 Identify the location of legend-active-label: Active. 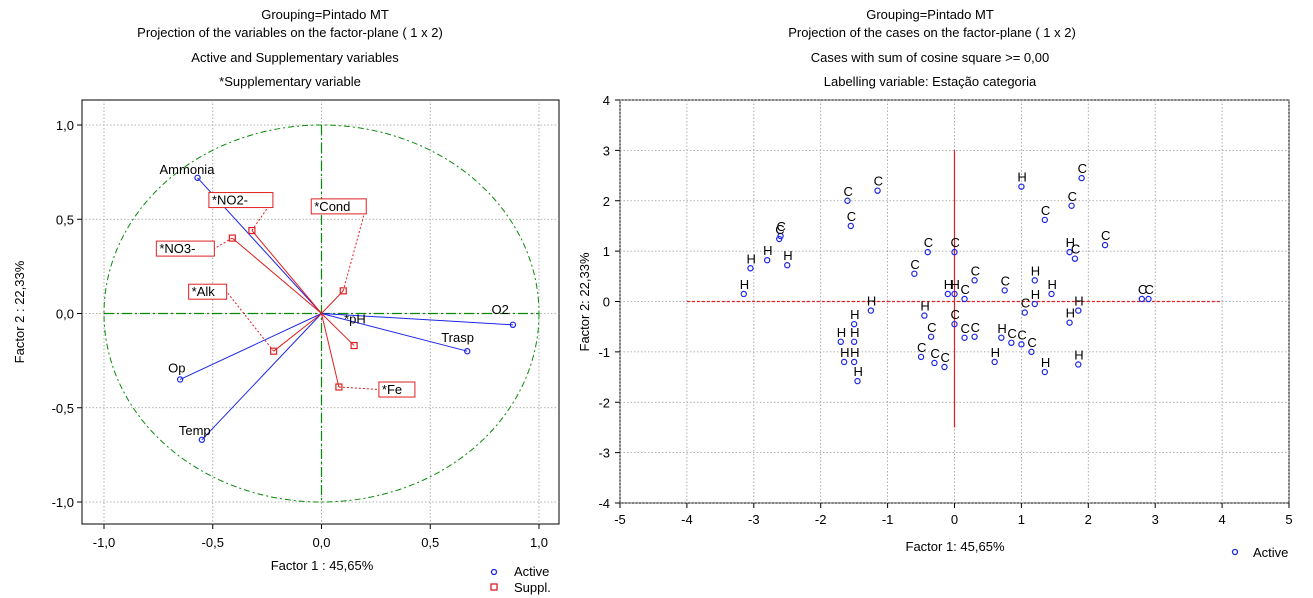
(1270, 552).